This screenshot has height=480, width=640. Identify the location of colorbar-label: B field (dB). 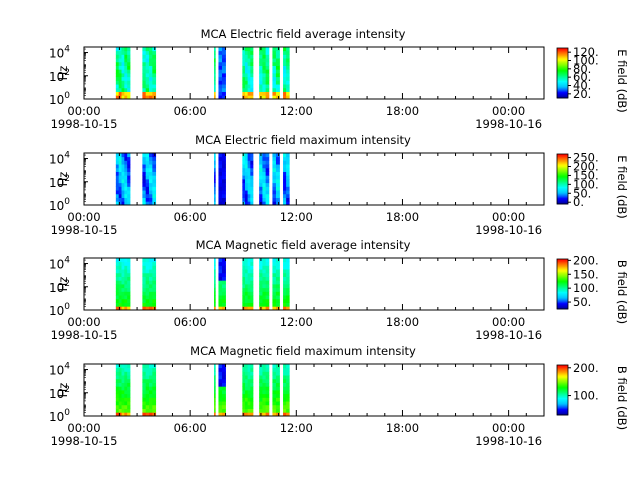
(622, 398).